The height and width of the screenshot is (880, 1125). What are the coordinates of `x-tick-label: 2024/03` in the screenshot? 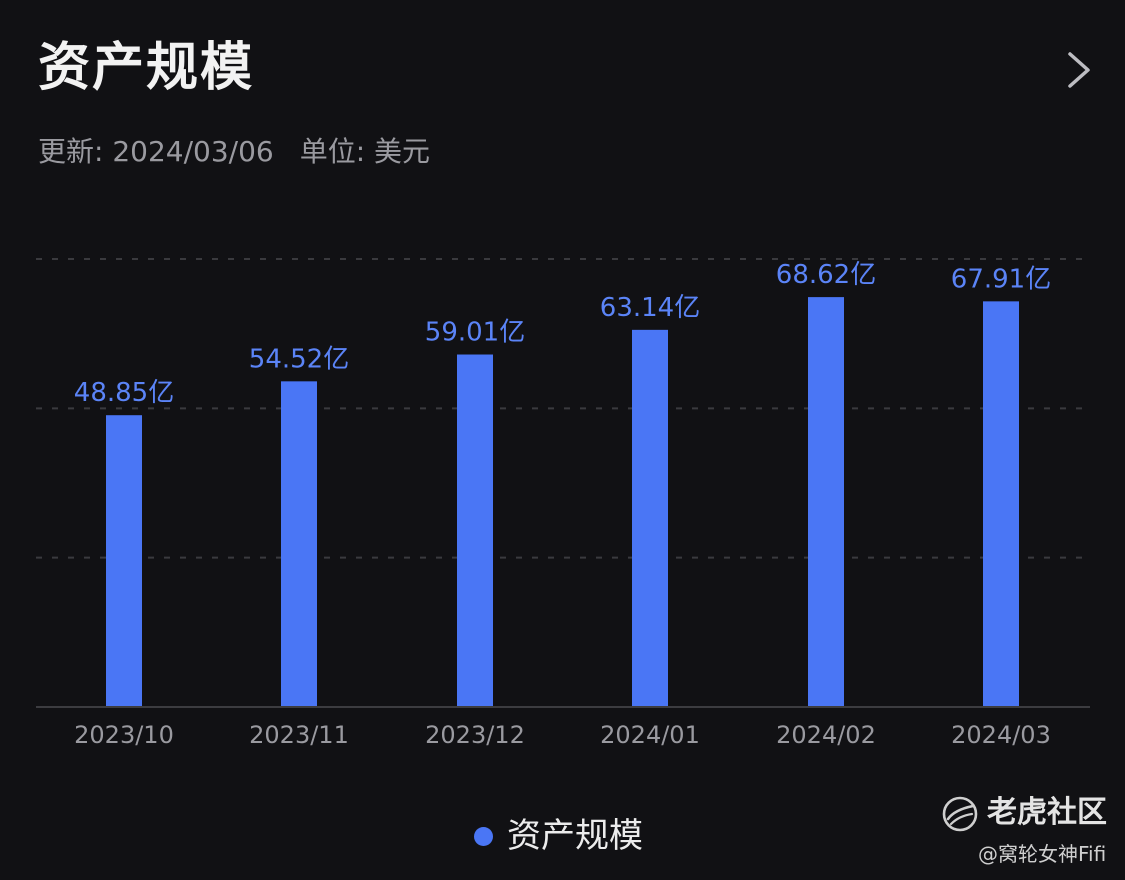 It's located at (1001, 735).